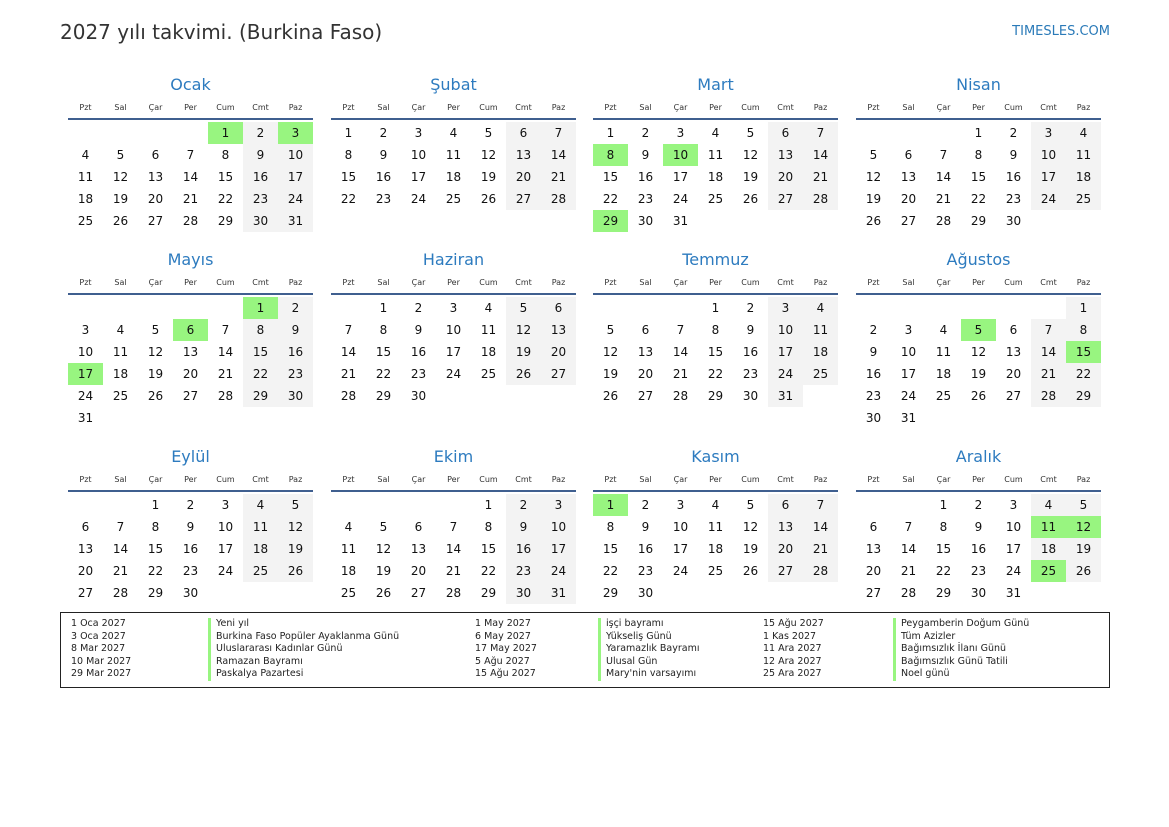 The height and width of the screenshot is (827, 1169). What do you see at coordinates (610, 155) in the screenshot?
I see `holiday-day-cell: 8` at bounding box center [610, 155].